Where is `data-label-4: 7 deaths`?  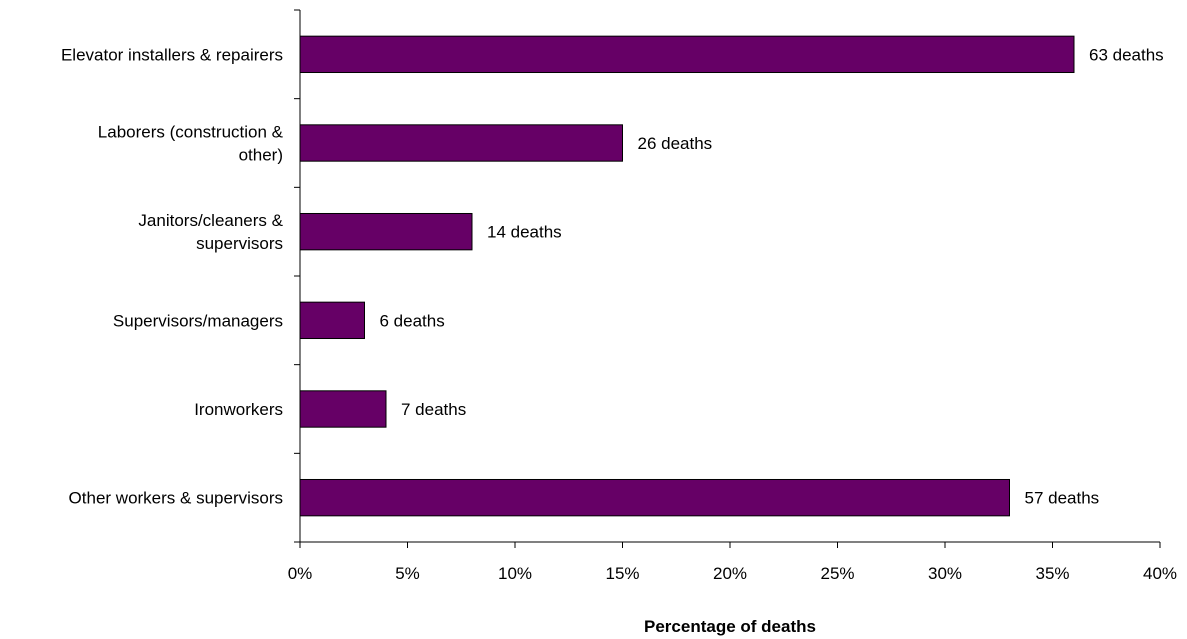 data-label-4: 7 deaths is located at coordinates (433, 409).